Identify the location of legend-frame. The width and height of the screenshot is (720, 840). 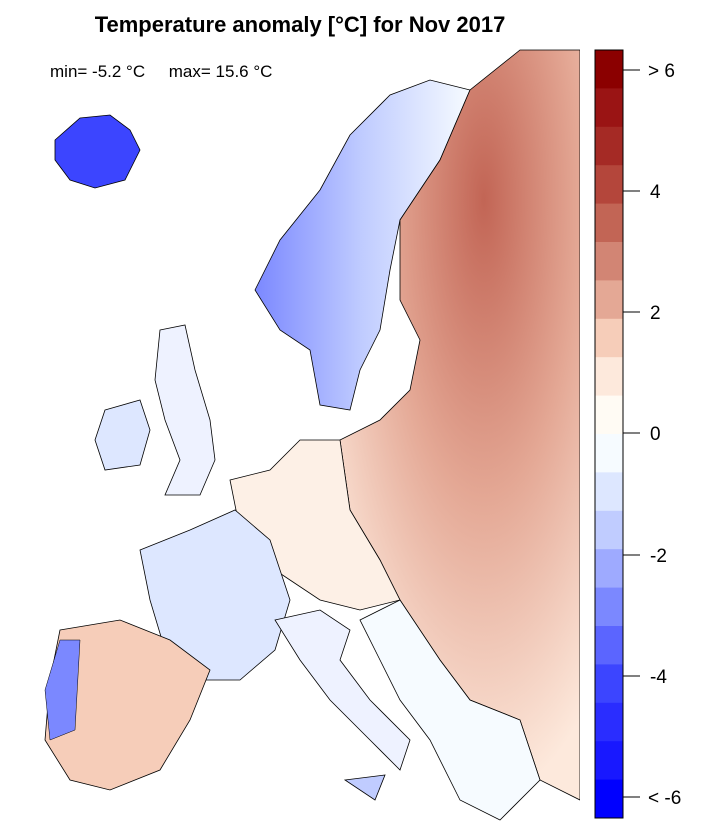
(609, 434).